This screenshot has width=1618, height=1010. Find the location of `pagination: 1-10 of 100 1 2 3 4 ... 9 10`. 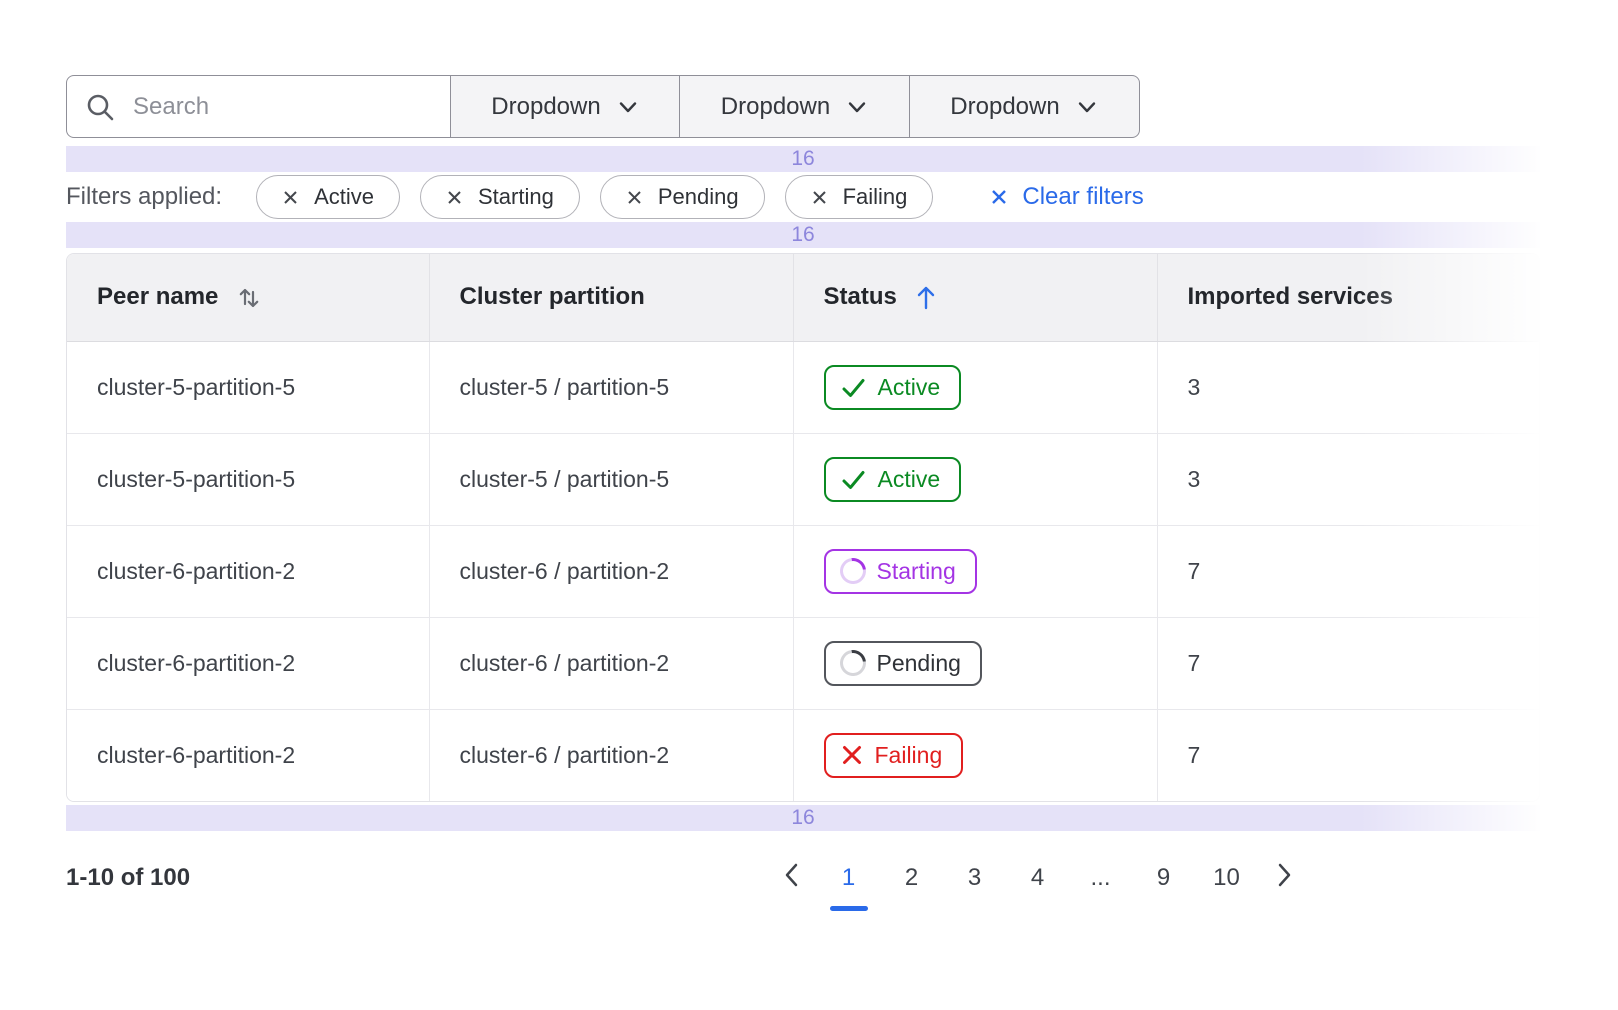

pagination: 1-10 of 100 1 2 3 4 ... 9 10 is located at coordinates (688, 878).